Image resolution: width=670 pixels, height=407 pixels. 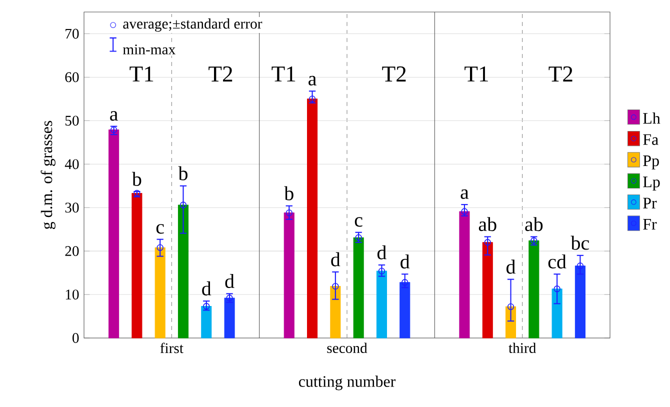 What do you see at coordinates (72, 251) in the screenshot?
I see `y-tick-label: 20` at bounding box center [72, 251].